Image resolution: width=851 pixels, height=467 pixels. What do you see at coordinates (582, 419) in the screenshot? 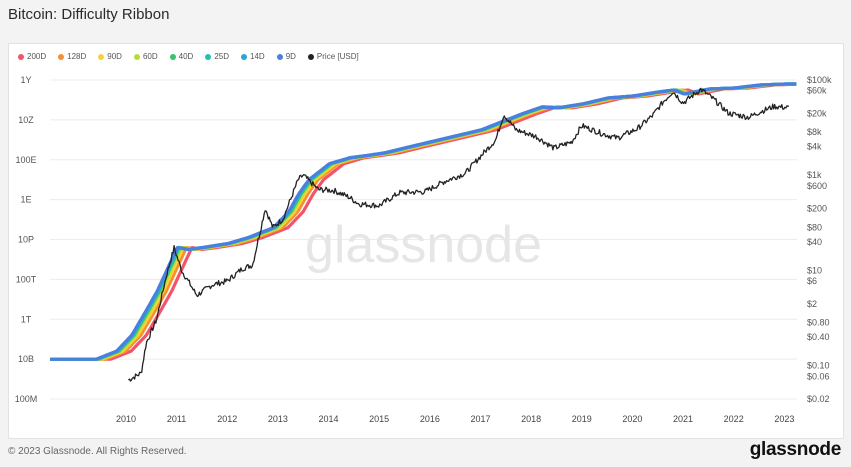
I see `x-tick-label: 2019` at bounding box center [582, 419].